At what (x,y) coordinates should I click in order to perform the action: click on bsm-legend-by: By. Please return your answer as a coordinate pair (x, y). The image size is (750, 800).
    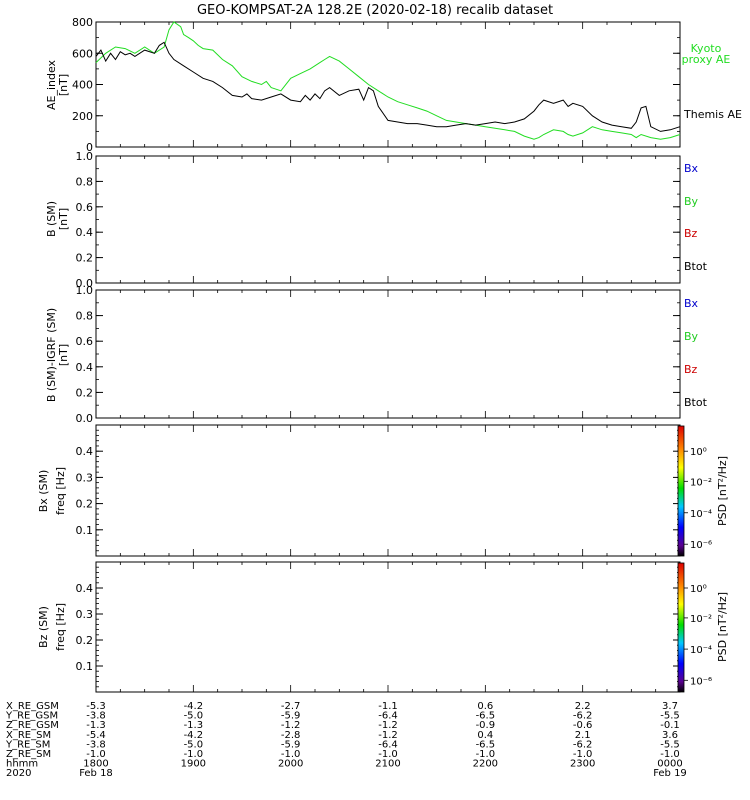
    Looking at the image, I should click on (691, 201).